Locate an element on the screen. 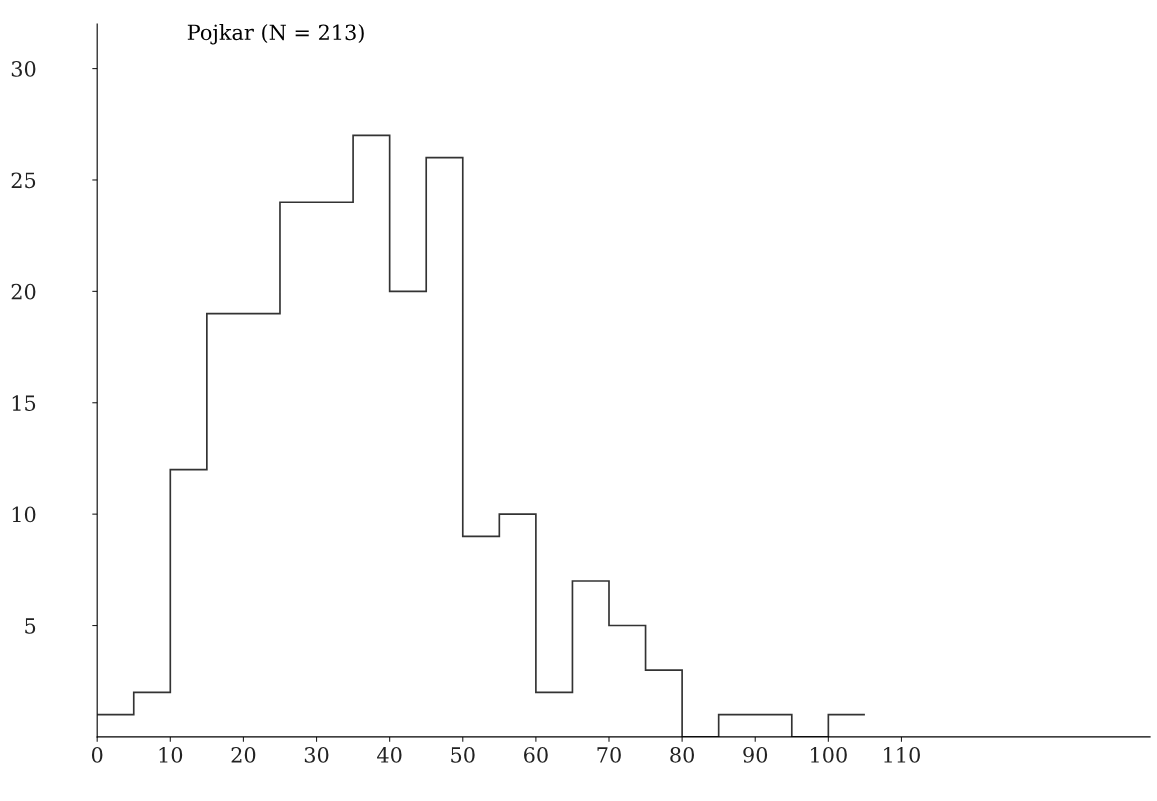 This screenshot has height=801, width=1157. y-tick-label: 25 is located at coordinates (23, 180).